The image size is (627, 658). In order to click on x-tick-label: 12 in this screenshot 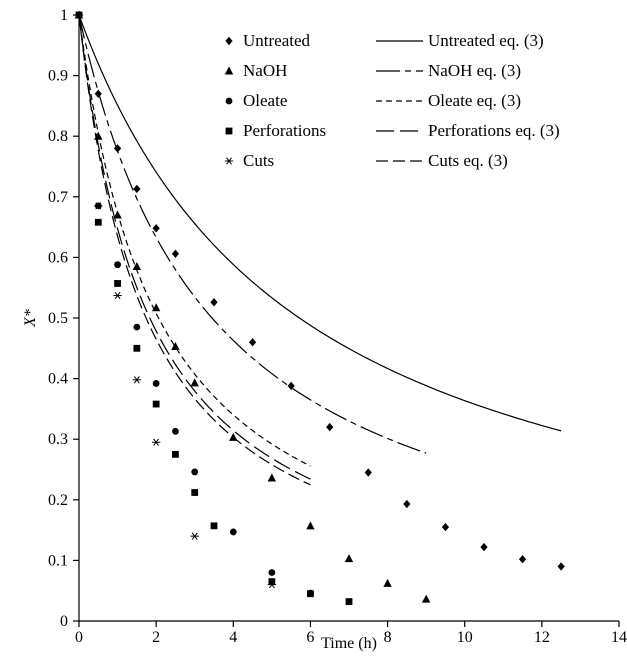, I will do `click(542, 637)`.